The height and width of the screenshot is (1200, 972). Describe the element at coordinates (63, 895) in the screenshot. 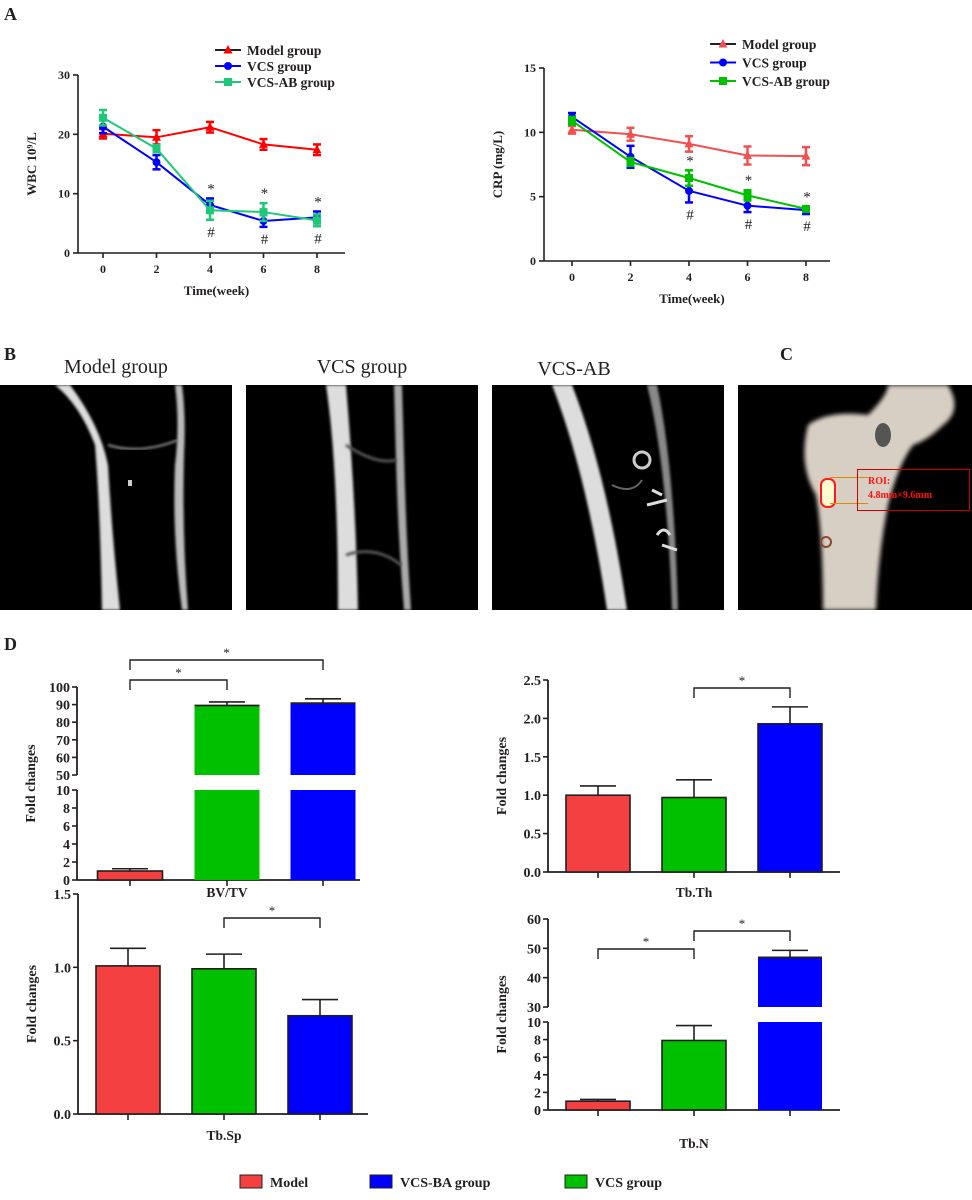

I see `y-tick-label: 1.5` at that location.